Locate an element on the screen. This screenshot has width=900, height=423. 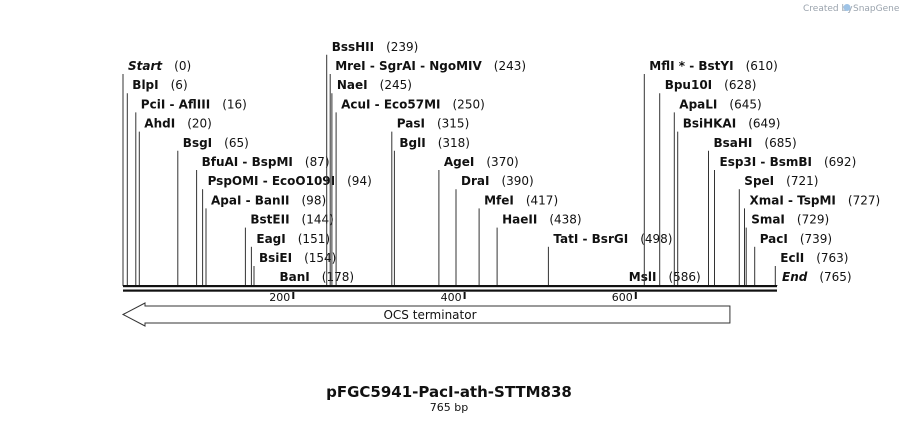
site-paci: PacI (739) is located at coordinates (793, 259).